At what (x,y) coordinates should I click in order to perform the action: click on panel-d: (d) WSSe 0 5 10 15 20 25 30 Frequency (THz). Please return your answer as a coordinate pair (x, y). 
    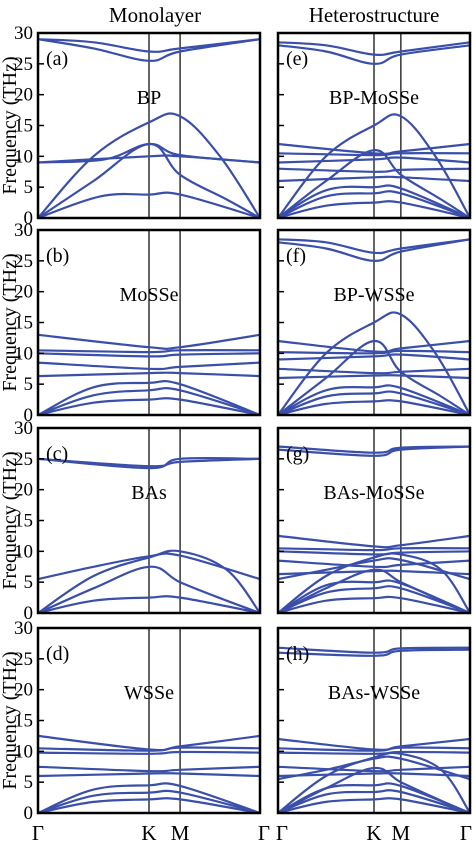
    Looking at the image, I should click on (131, 721).